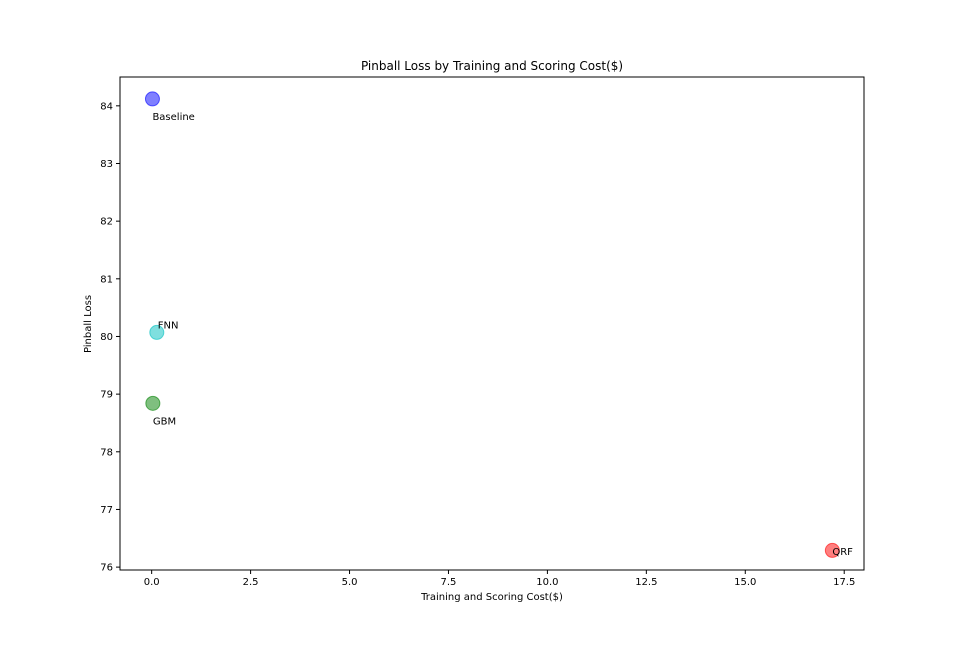 This screenshot has height=645, width=960. Describe the element at coordinates (449, 582) in the screenshot. I see `x-tick-label: 7.5` at that location.